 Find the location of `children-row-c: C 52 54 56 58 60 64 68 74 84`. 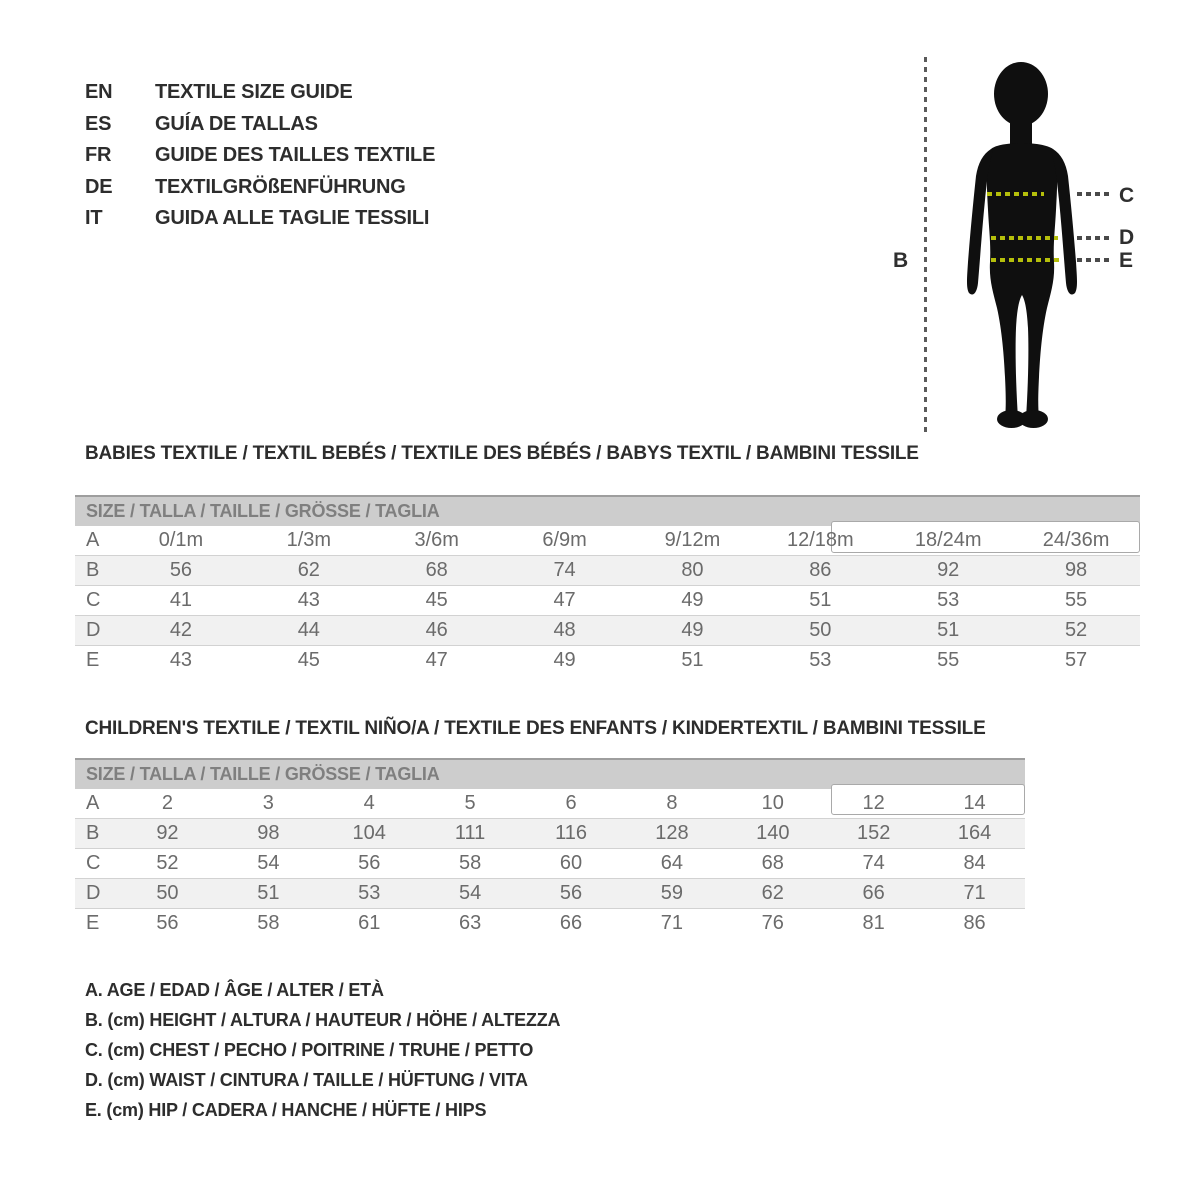

children-row-c: C 52 54 56 58 60 64 68 74 84 is located at coordinates (550, 863).